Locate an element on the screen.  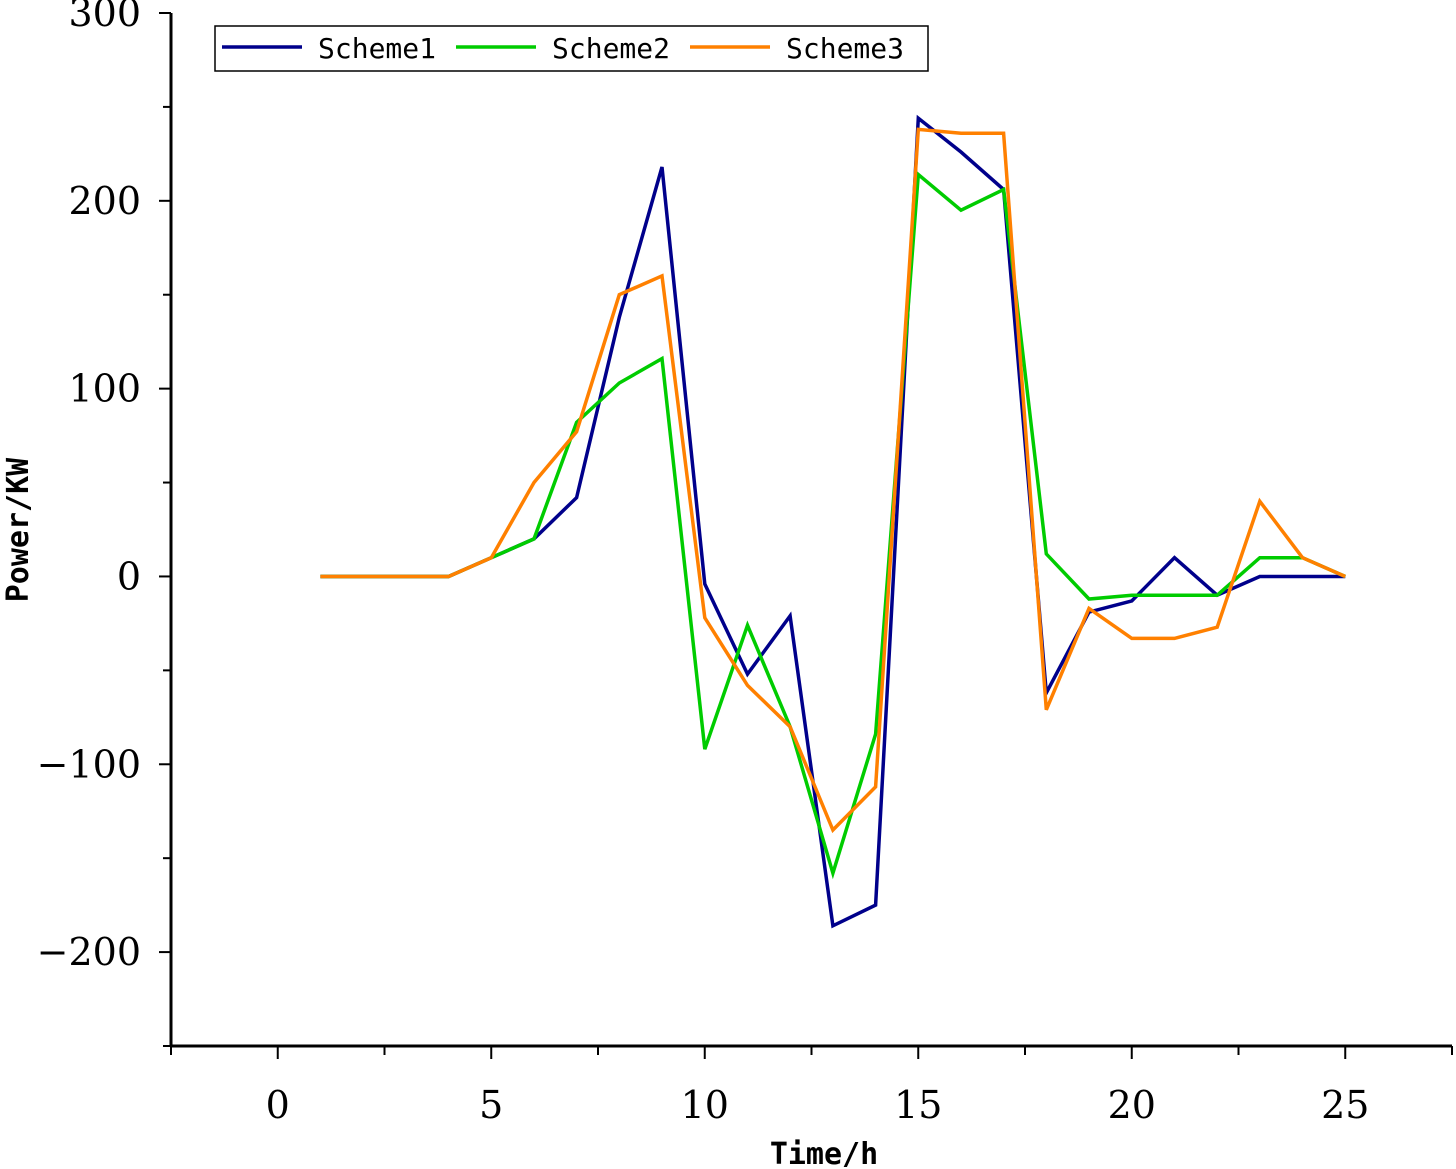
y-tick-label: 0 is located at coordinates (129, 576).